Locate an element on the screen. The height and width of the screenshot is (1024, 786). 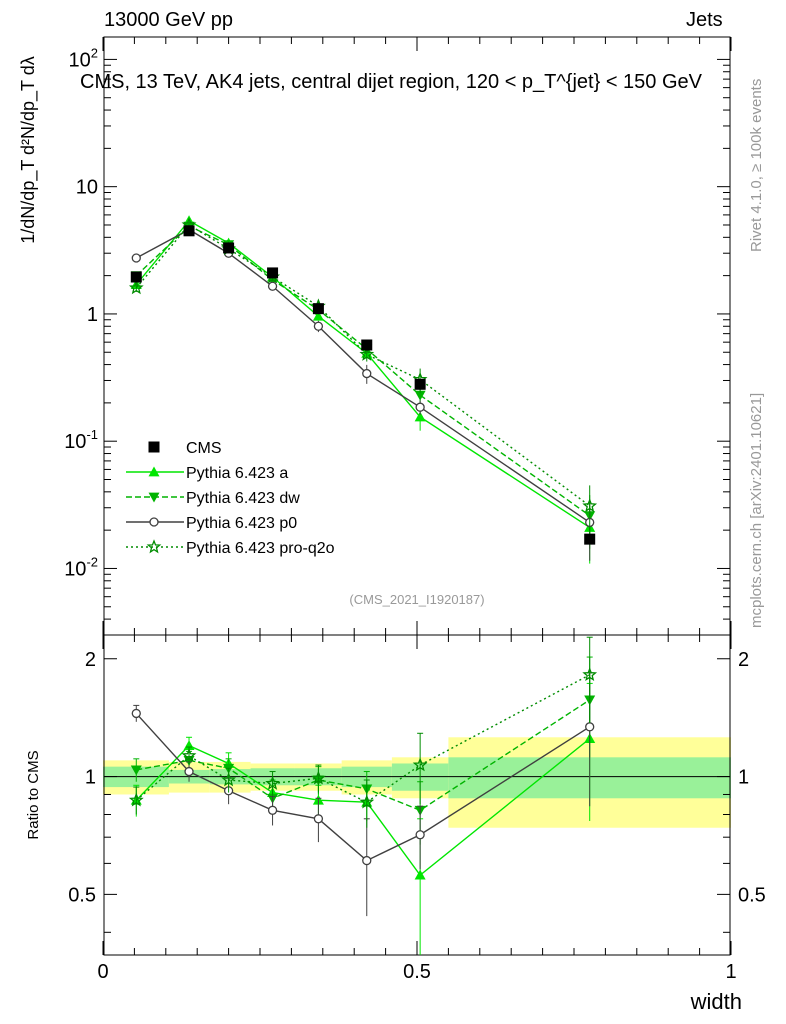
legend-label-3: Pythia 6.423 pro-q2o is located at coordinates (260, 548).